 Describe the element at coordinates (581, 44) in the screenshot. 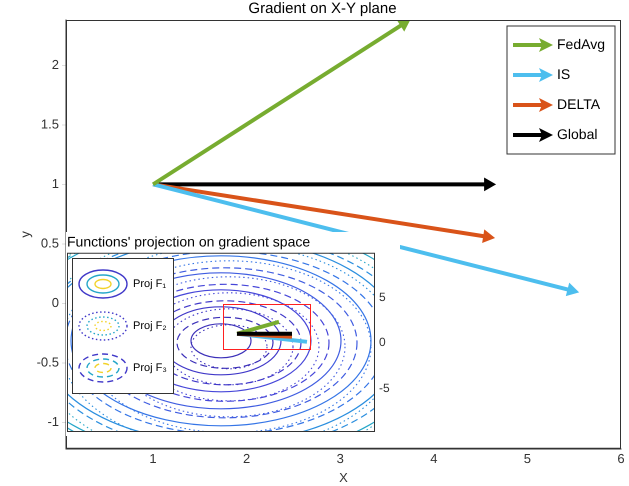

I see `legend-label: FedAvg` at that location.